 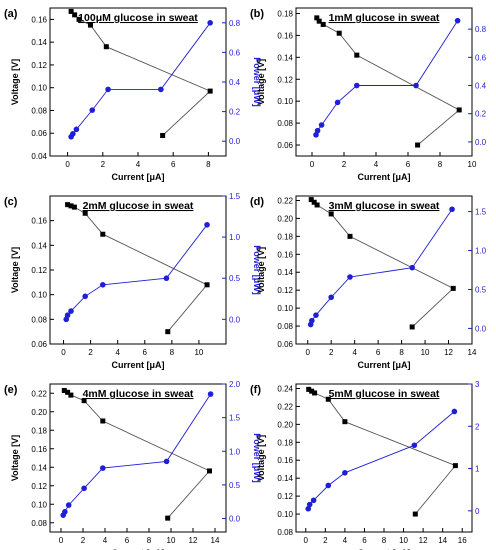 I want to click on y2-tick-label: 3, so click(x=477, y=384).